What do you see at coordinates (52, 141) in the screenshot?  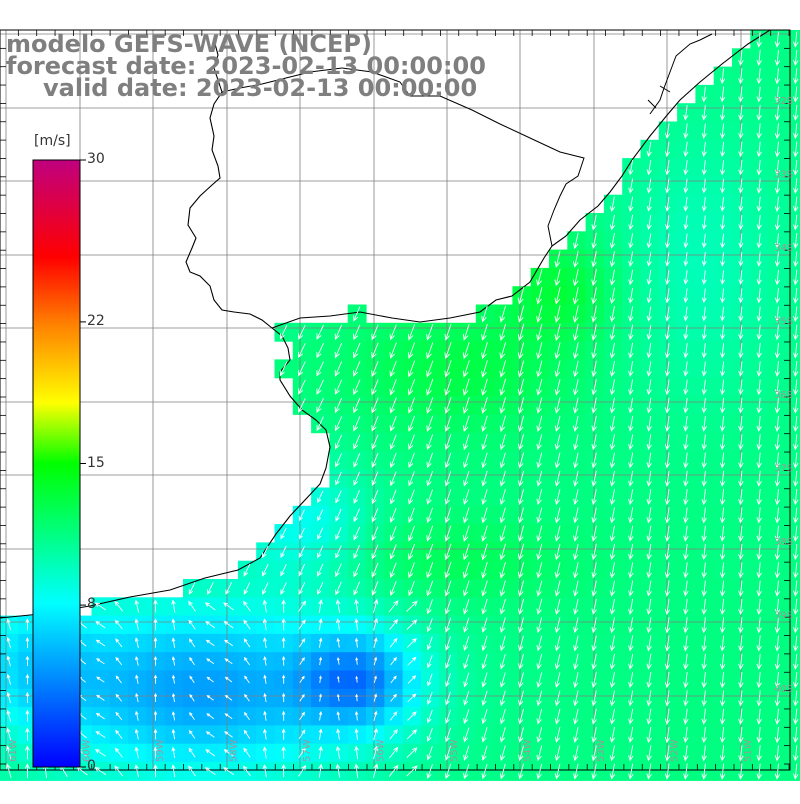 I see `colorbar-unit: [m/s]` at bounding box center [52, 141].